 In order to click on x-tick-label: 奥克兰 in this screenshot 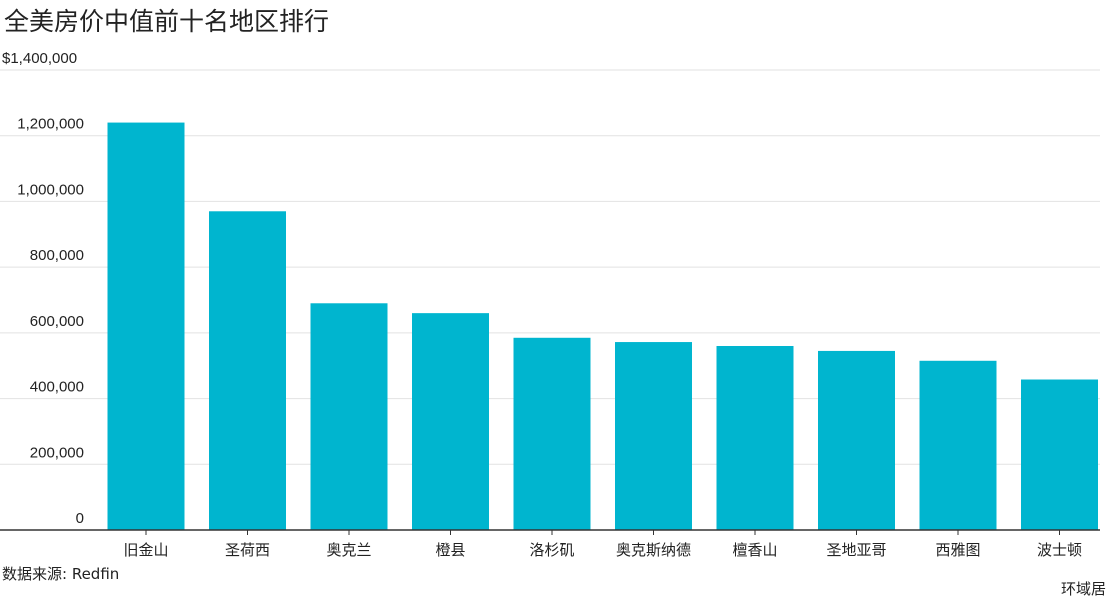, I will do `click(348, 550)`.